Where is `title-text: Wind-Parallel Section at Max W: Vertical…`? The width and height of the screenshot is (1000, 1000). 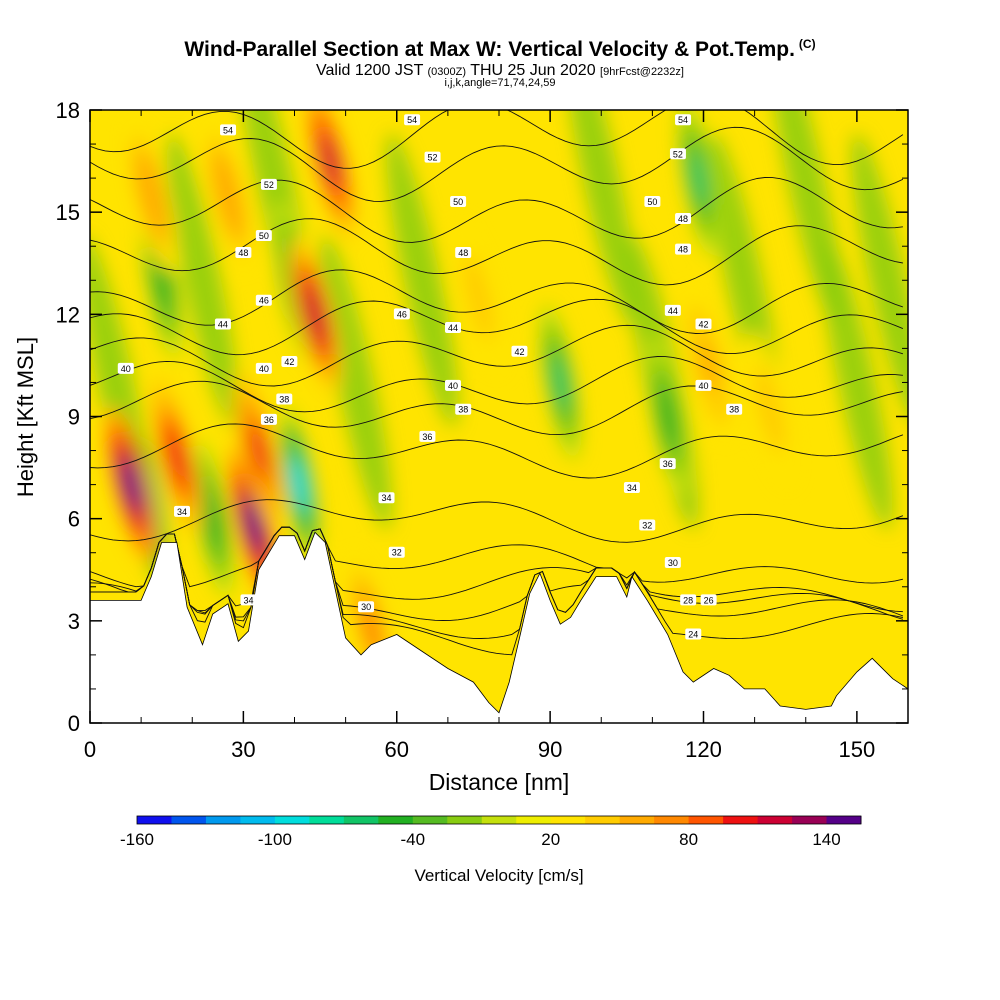
title-text: Wind-Parallel Section at Max W: Vertical… is located at coordinates (489, 49).